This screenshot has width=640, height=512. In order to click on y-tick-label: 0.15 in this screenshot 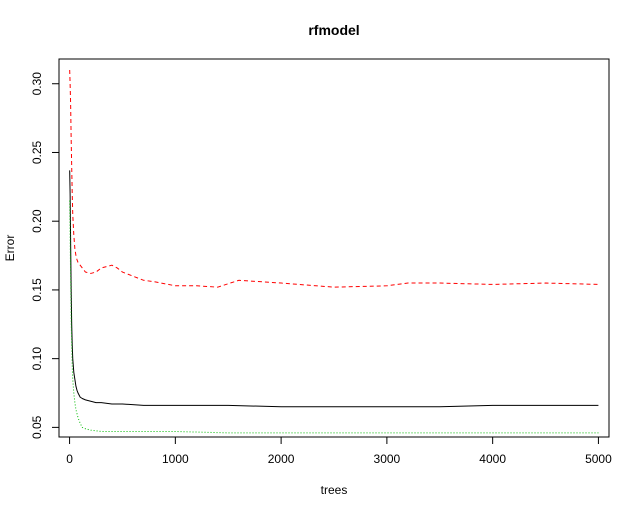, I will do `click(37, 290)`.